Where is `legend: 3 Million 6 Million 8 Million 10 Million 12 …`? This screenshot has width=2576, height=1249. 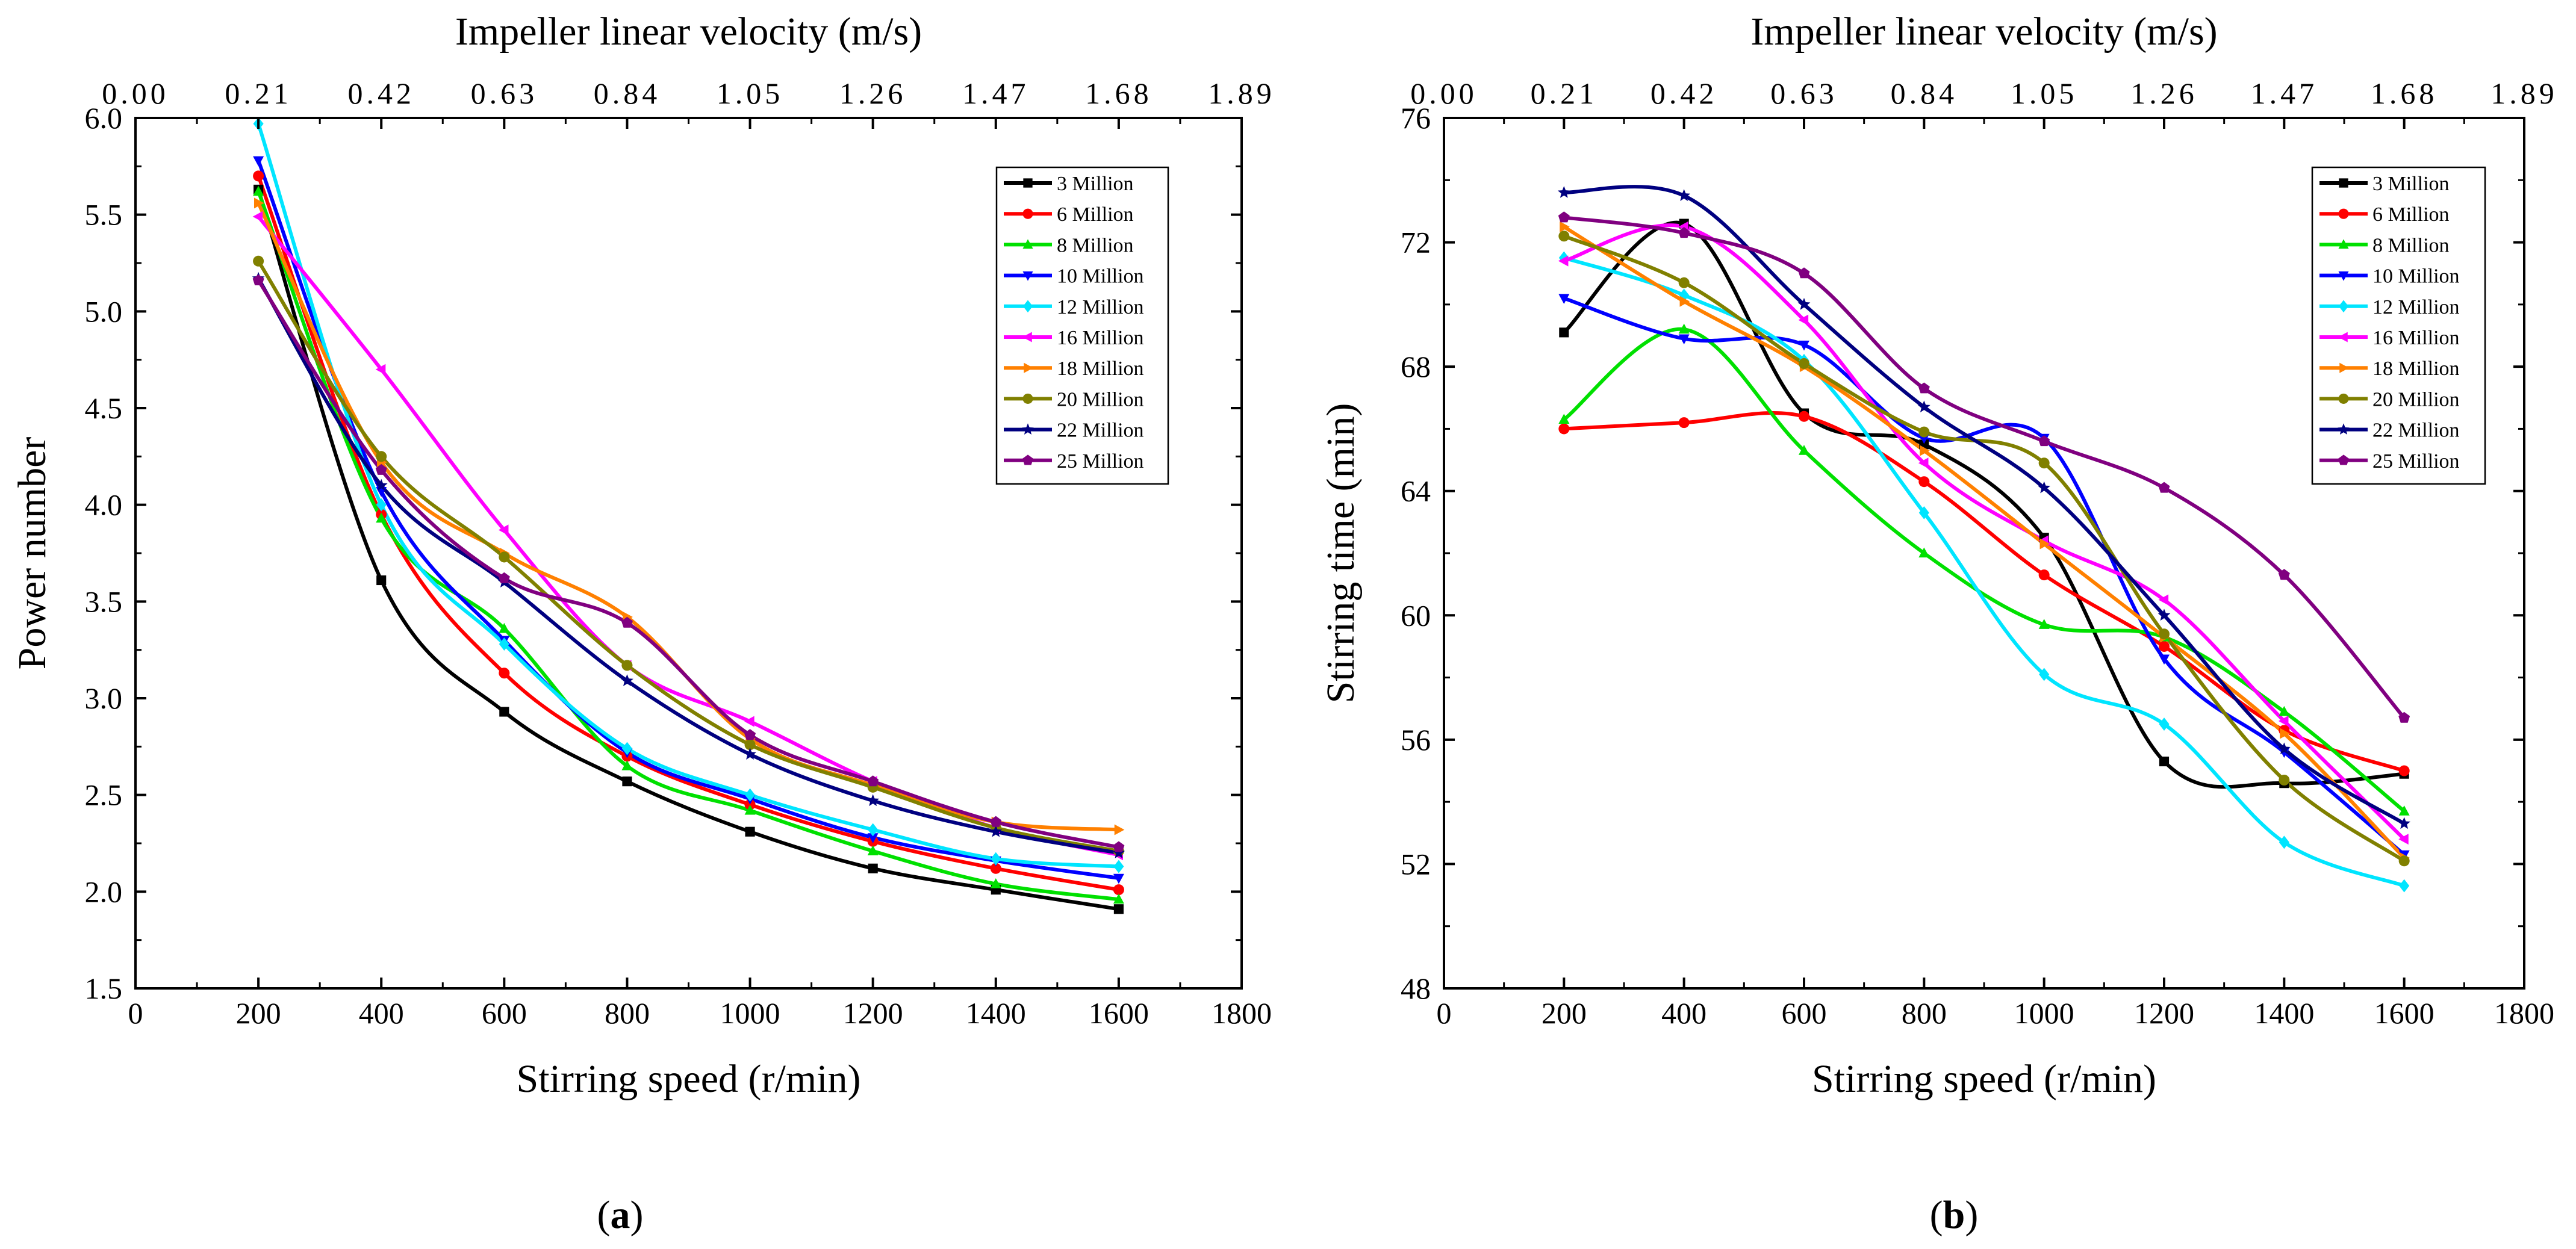 legend: 3 Million 6 Million 8 Million 10 Million 12 … is located at coordinates (1082, 325).